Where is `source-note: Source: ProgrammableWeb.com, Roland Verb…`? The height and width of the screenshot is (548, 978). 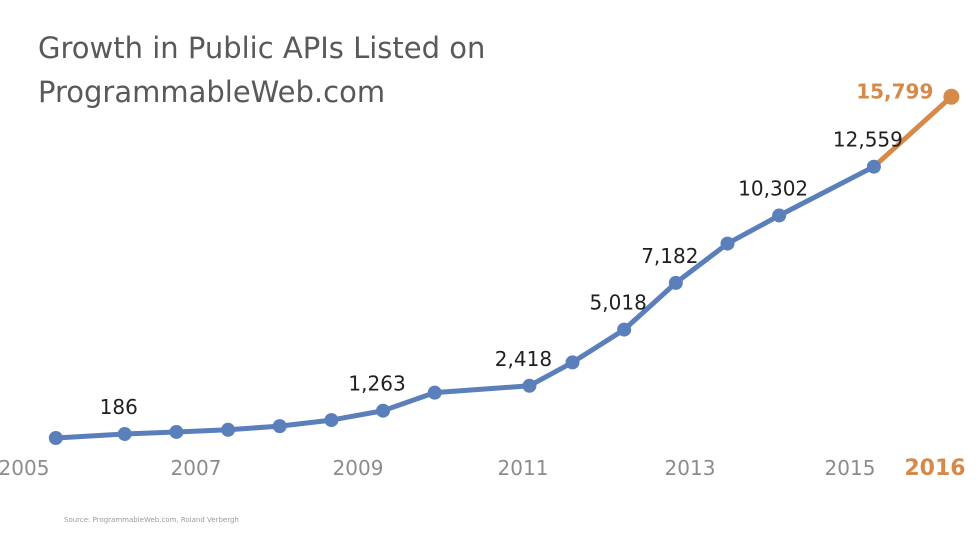 source-note: Source: ProgrammableWeb.com, Roland Verb… is located at coordinates (151, 520).